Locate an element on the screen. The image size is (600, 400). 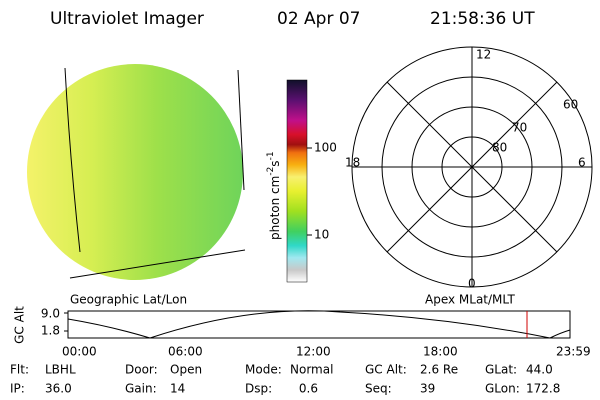
status-label: Mode: is located at coordinates (263, 370).